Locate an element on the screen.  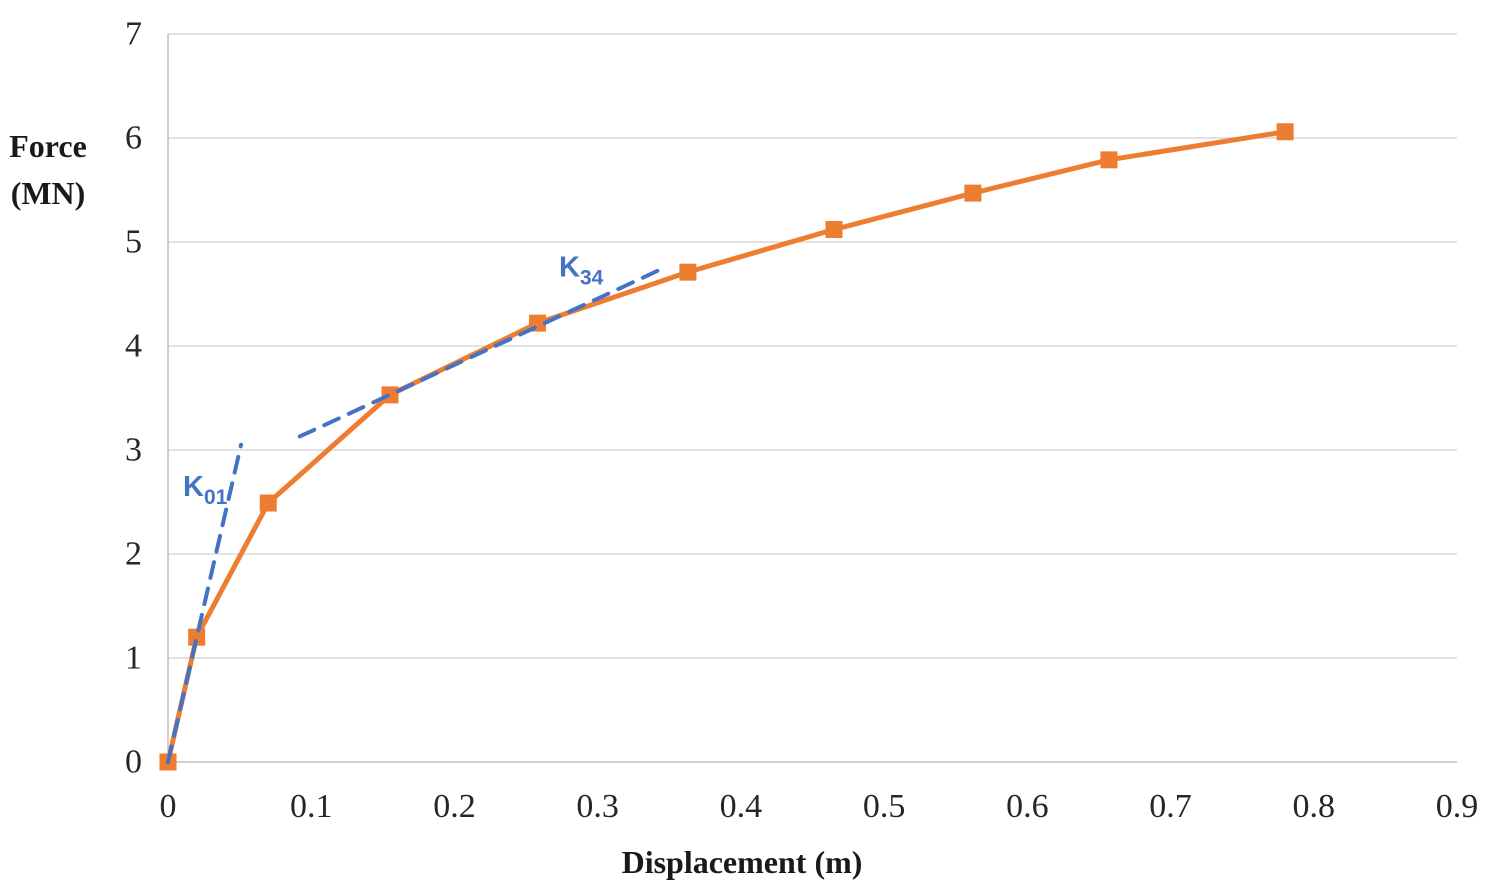
y-axis-title-line-1: Force is located at coordinates (48, 146).